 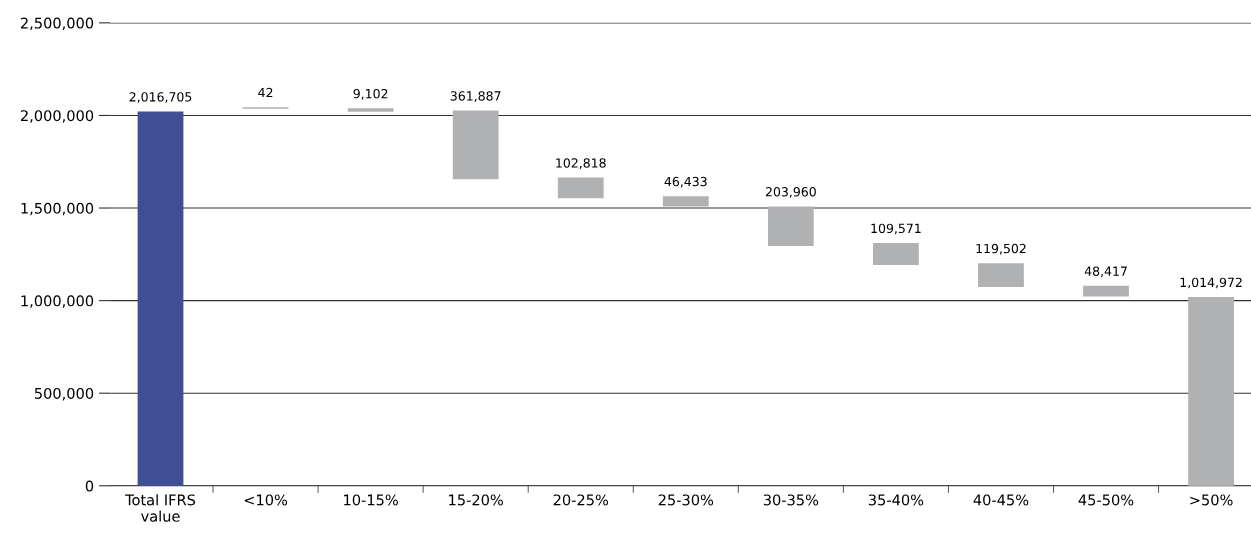 I want to click on data-label: 102,818, so click(x=581, y=163).